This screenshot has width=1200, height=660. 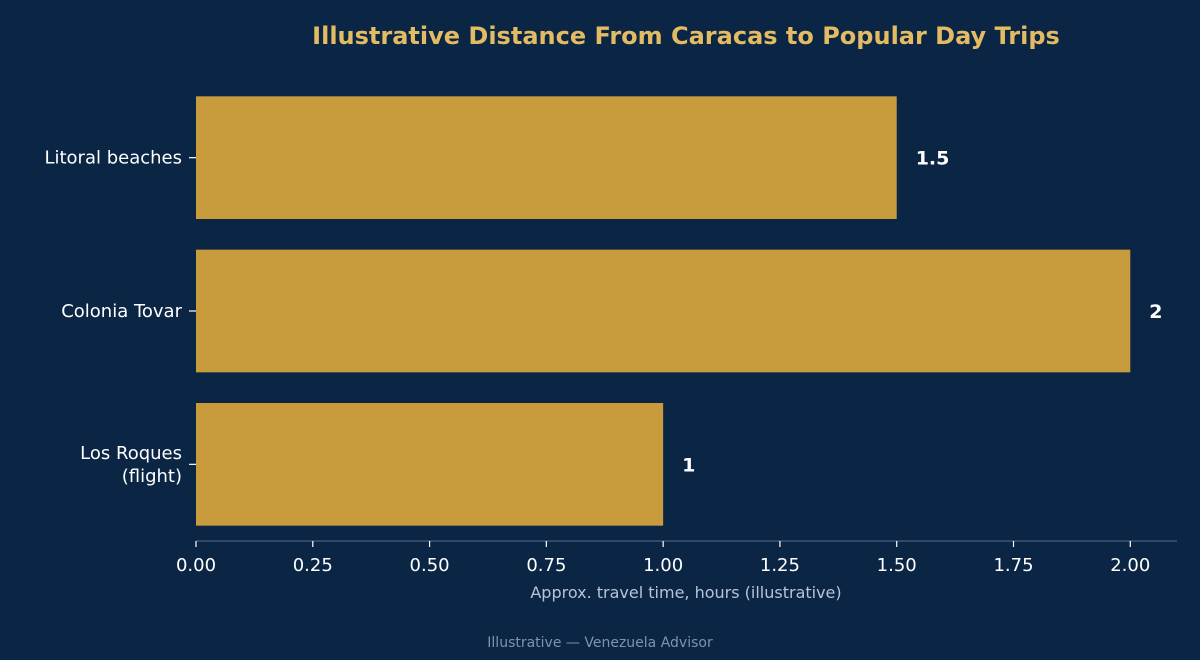 What do you see at coordinates (1013, 565) in the screenshot?
I see `x-tick-label-7: 1.75` at bounding box center [1013, 565].